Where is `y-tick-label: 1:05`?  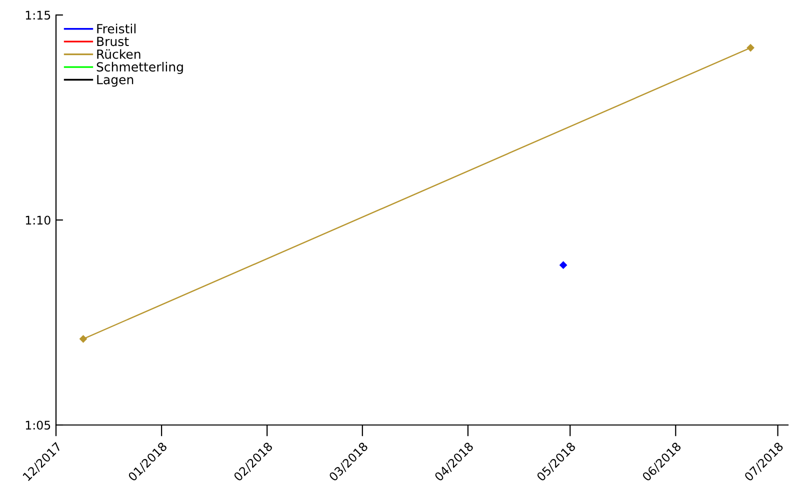
y-tick-label: 1:05 is located at coordinates (38, 425).